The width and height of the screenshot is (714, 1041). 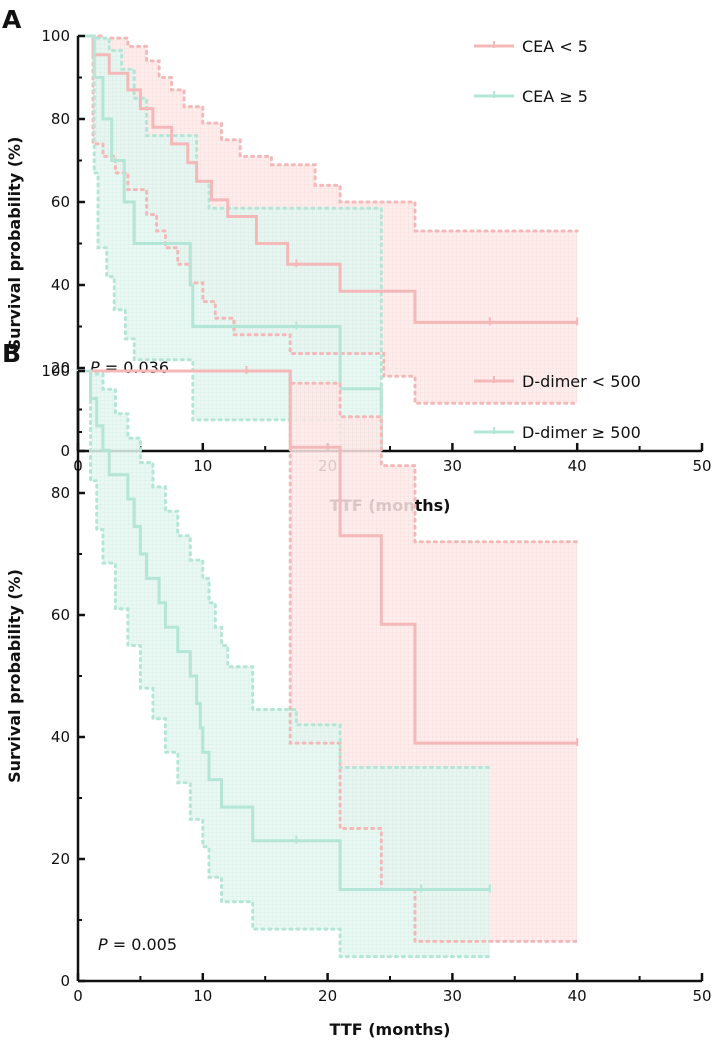 What do you see at coordinates (209, 243) in the screenshot?
I see `ci-lower-line` at bounding box center [209, 243].